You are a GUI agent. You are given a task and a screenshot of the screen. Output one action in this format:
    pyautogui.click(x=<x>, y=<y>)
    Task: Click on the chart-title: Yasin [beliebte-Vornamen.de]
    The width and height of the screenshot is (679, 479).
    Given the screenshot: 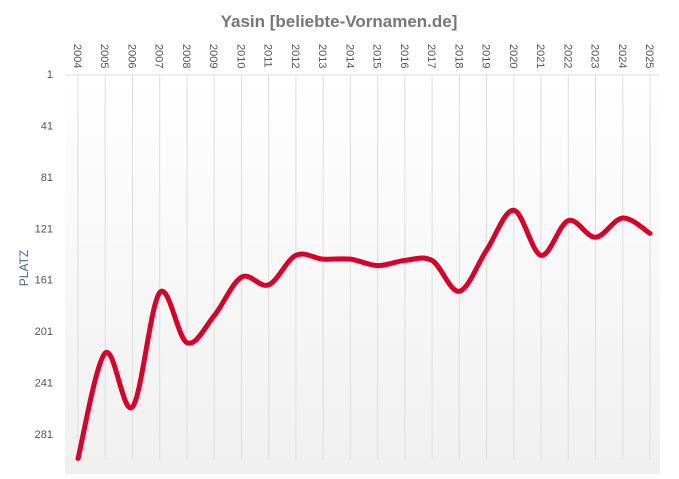 What is the action you would take?
    pyautogui.click(x=339, y=21)
    